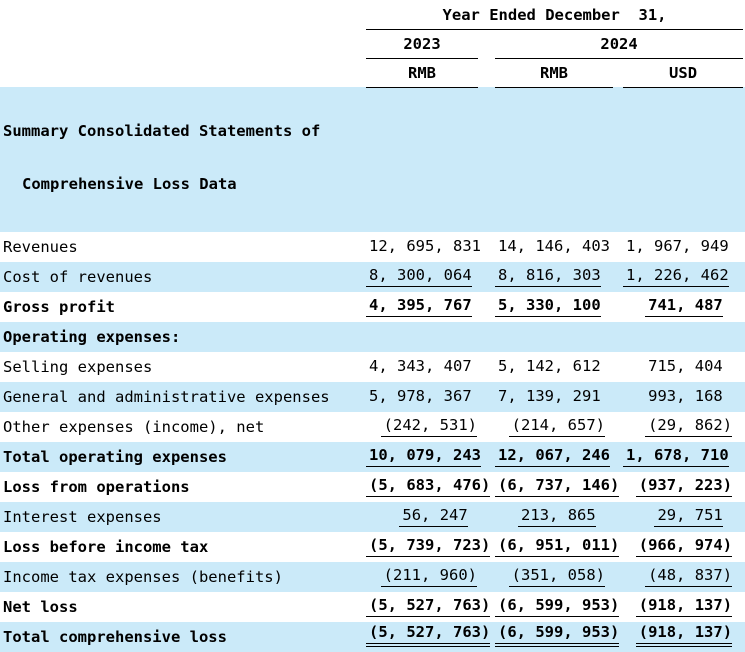  I want to click on value-cell: 5, 142, 612, so click(554, 367).